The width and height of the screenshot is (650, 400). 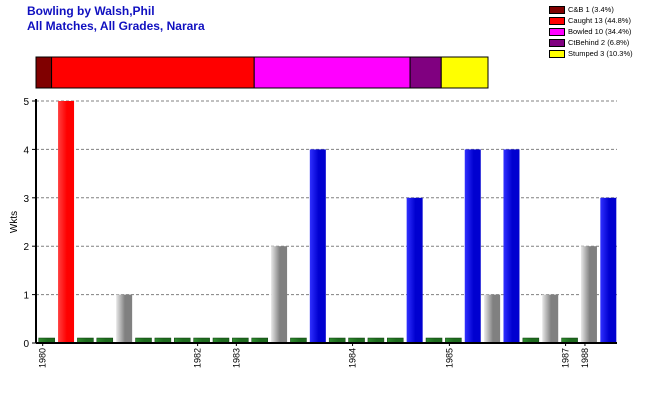 What do you see at coordinates (91, 11) in the screenshot?
I see `chart-title: Bowling by Walsh,Phil` at bounding box center [91, 11].